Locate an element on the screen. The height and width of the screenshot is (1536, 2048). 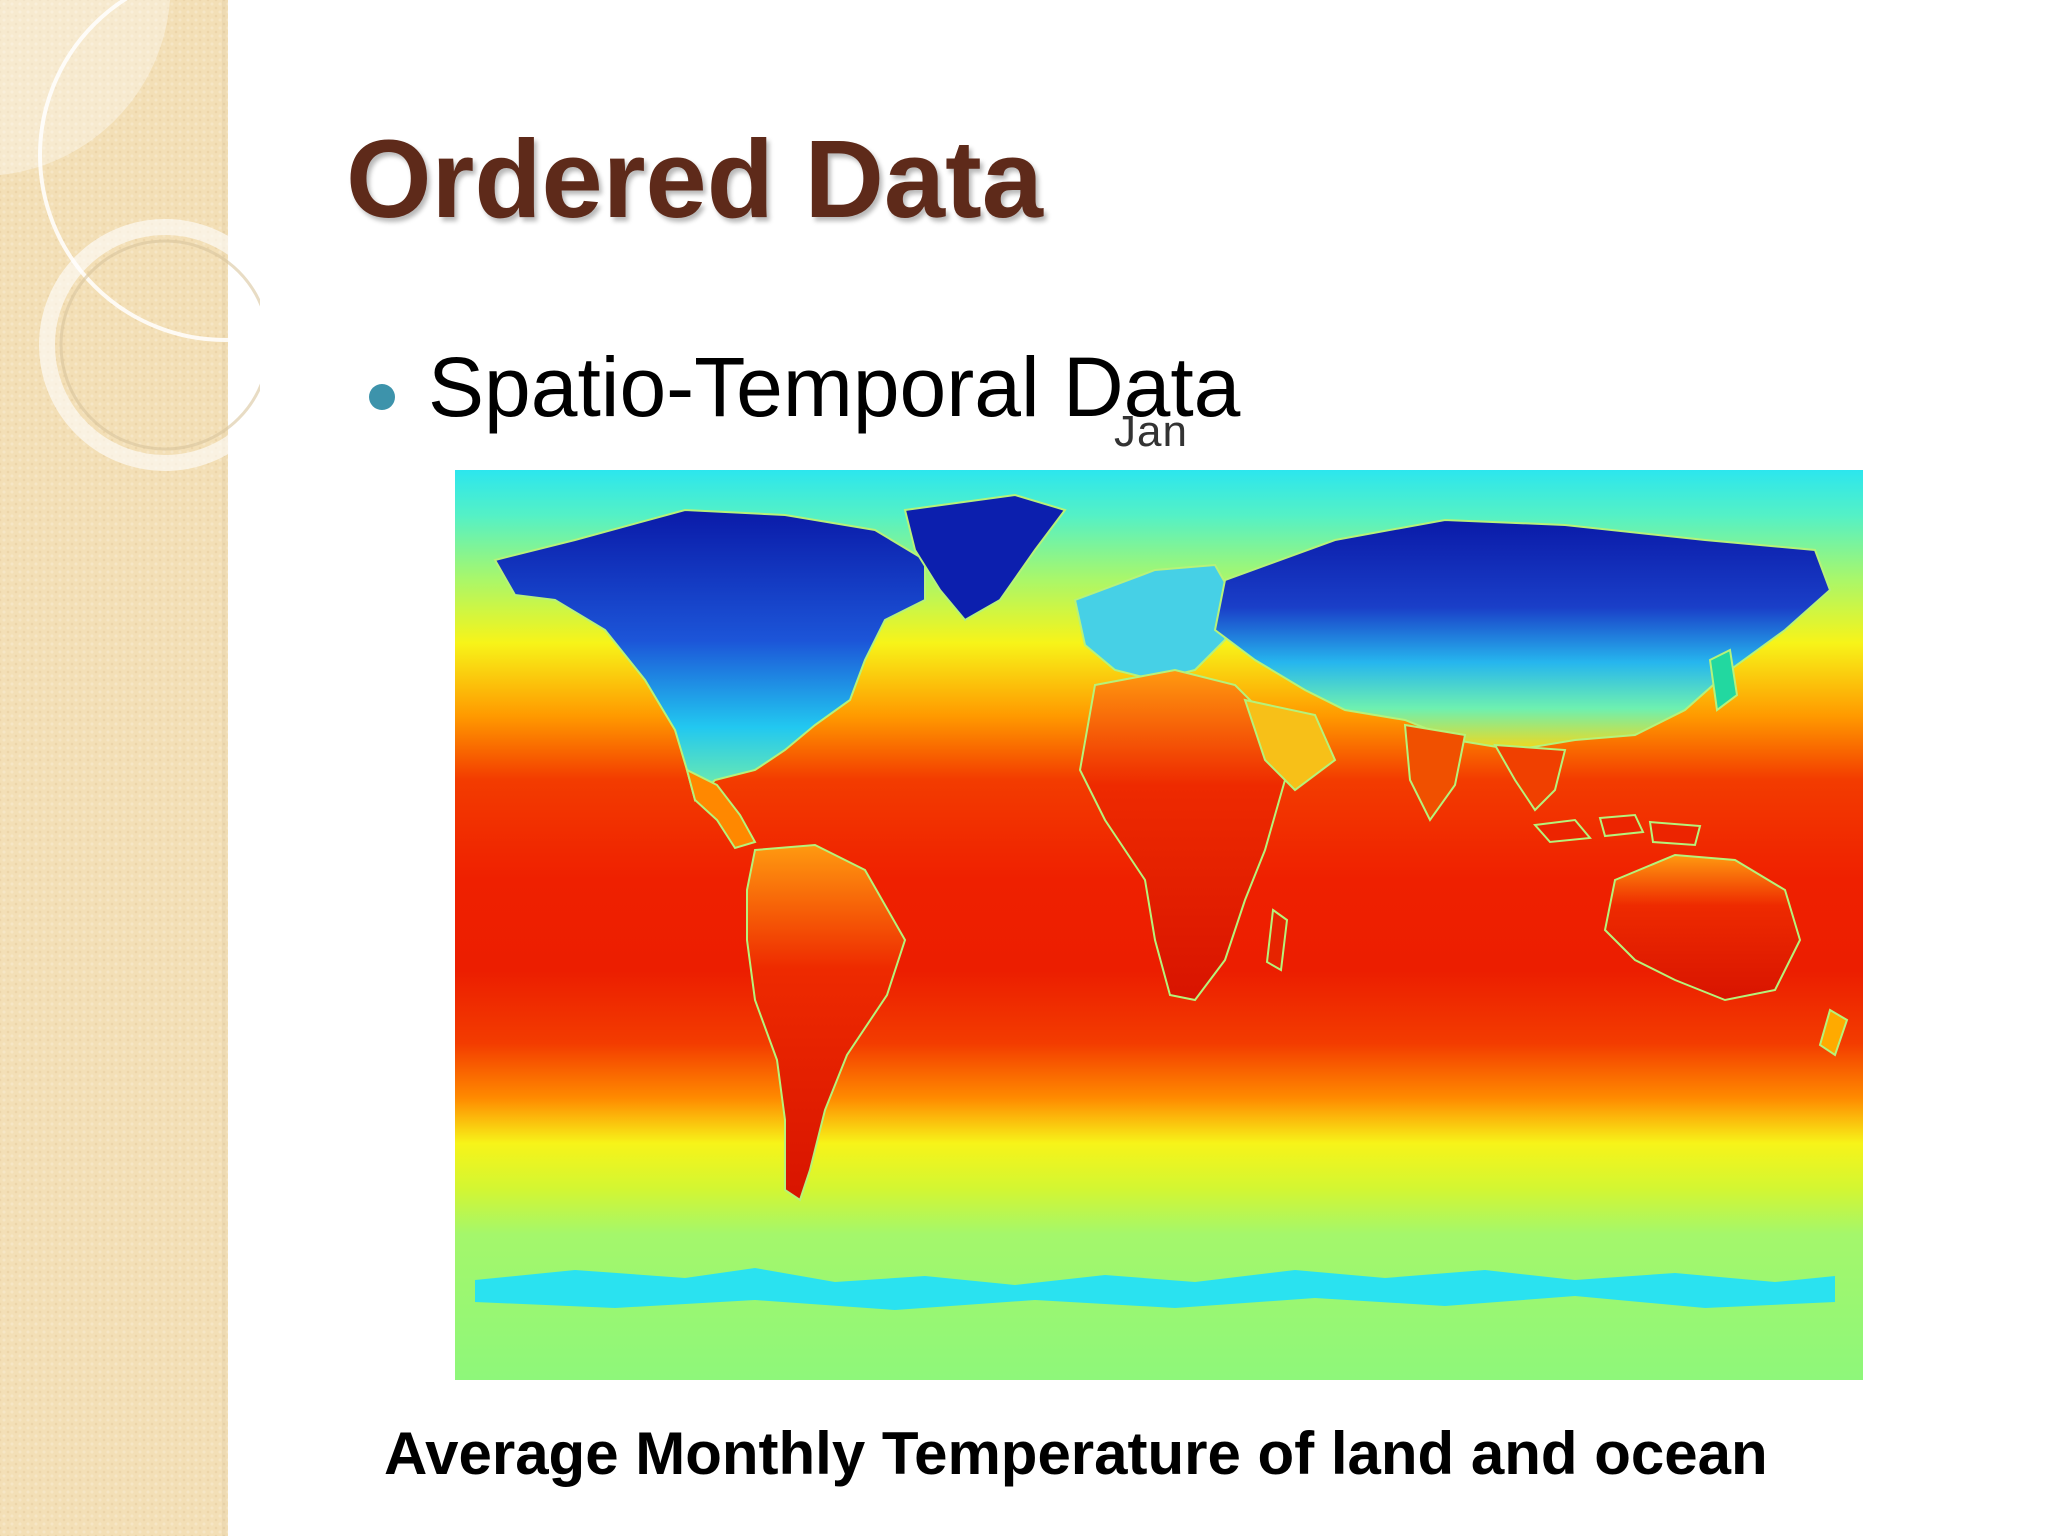
australia is located at coordinates (1702, 927).